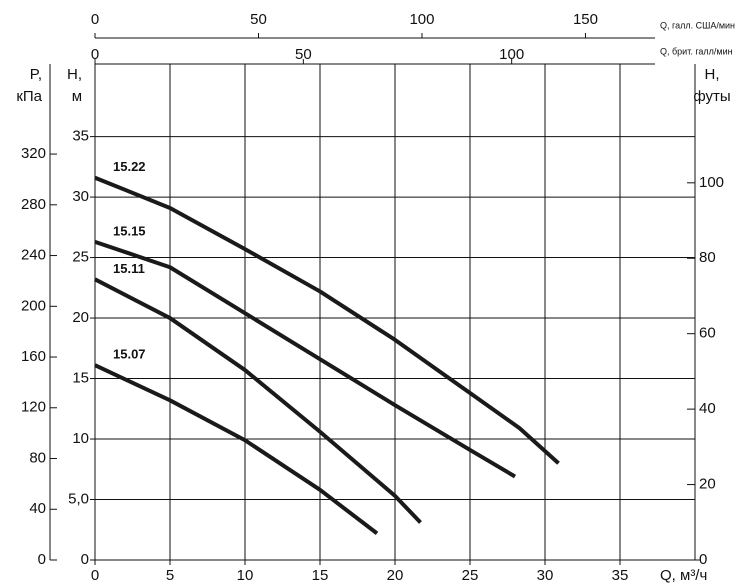 The image size is (741, 588). What do you see at coordinates (80, 196) in the screenshot?
I see `y-tick-label: 30` at bounding box center [80, 196].